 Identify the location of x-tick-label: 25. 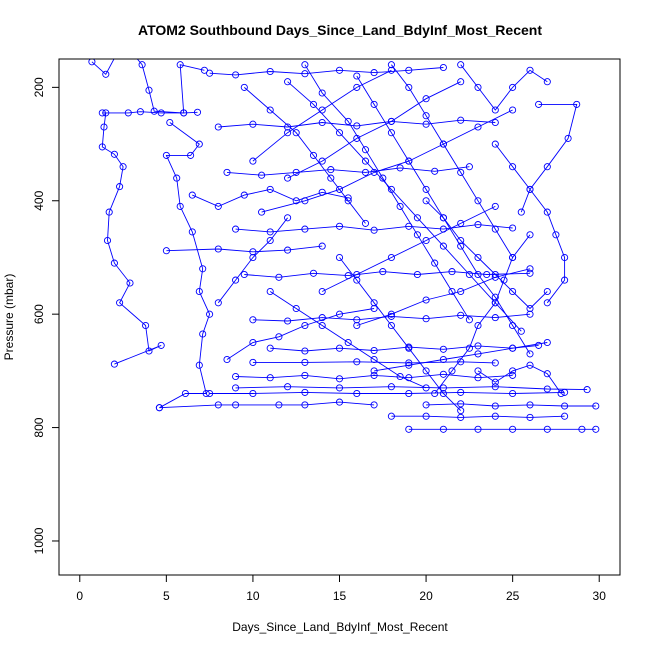
(513, 596).